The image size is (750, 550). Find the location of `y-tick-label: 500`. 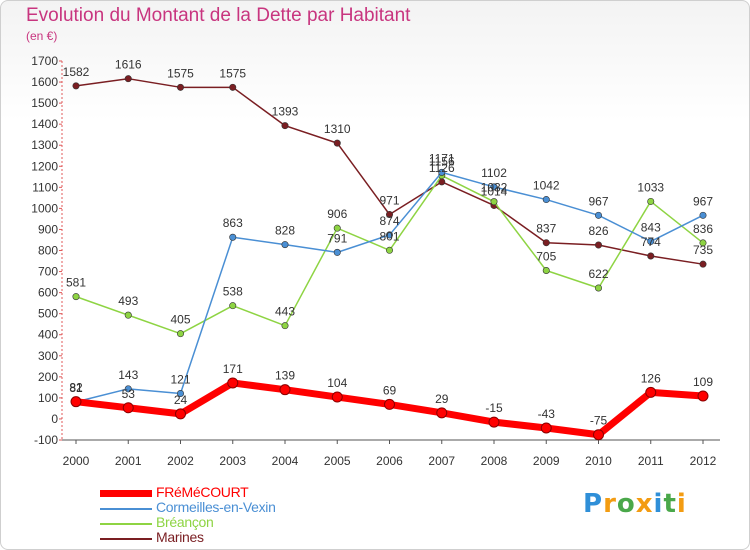

y-tick-label: 500 is located at coordinates (48, 314).